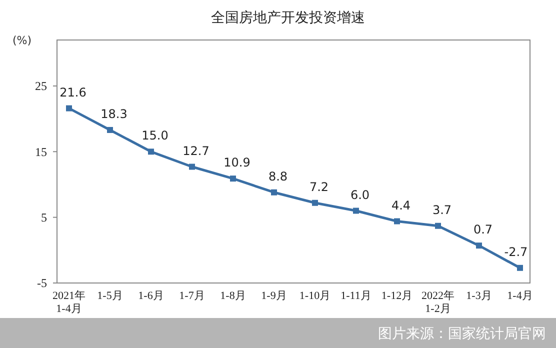  Describe the element at coordinates (442, 209) in the screenshot. I see `data-label: 3.7` at that location.